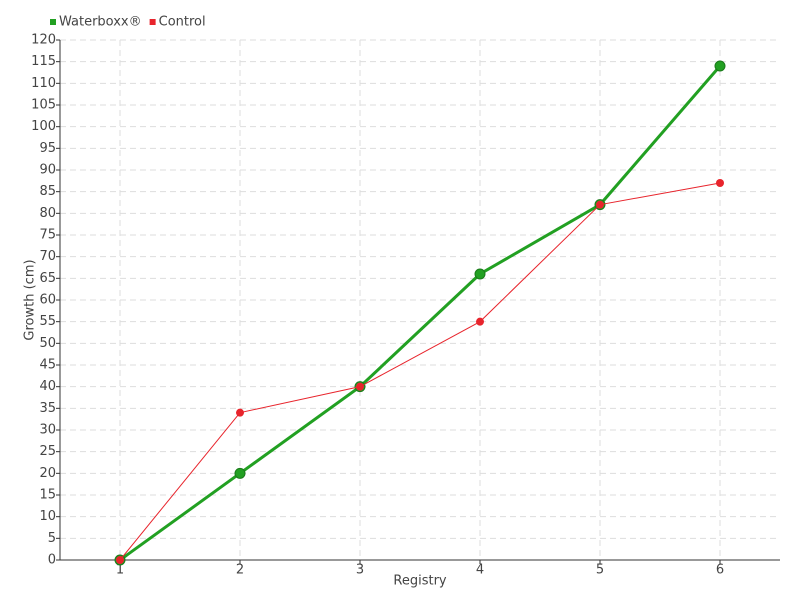 The height and width of the screenshot is (600, 800). Describe the element at coordinates (52, 560) in the screenshot. I see `y-tick-label: 0` at that location.